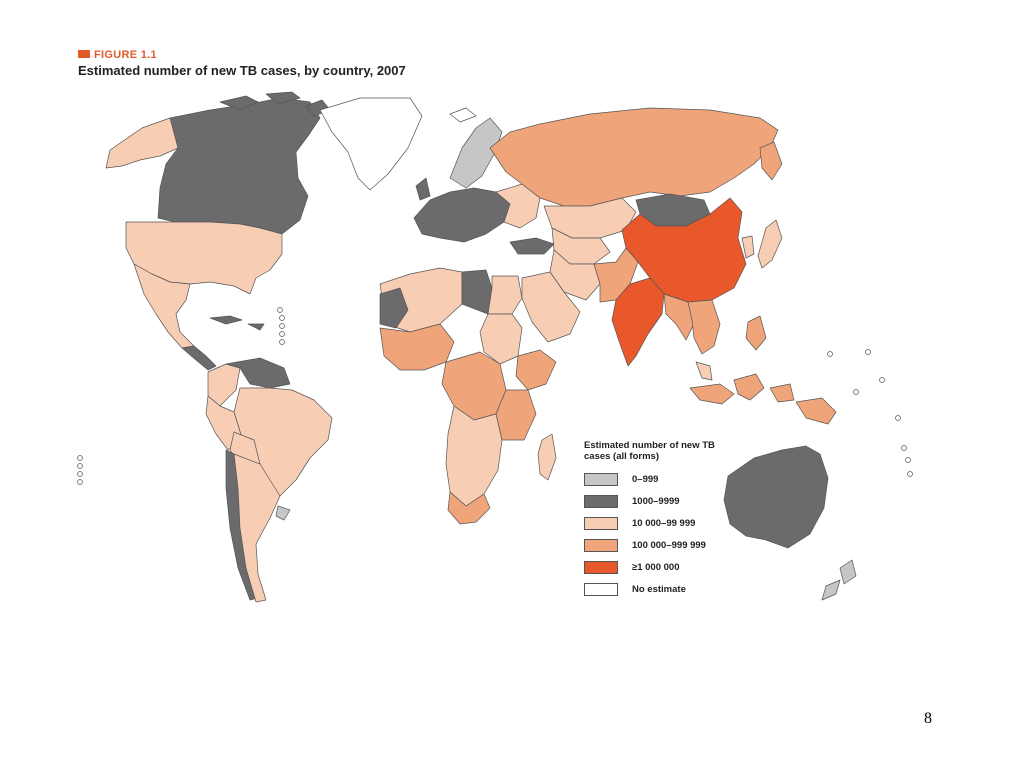 The height and width of the screenshot is (768, 1024). What do you see at coordinates (257, 528) in the screenshot?
I see `map-region-argentina` at bounding box center [257, 528].